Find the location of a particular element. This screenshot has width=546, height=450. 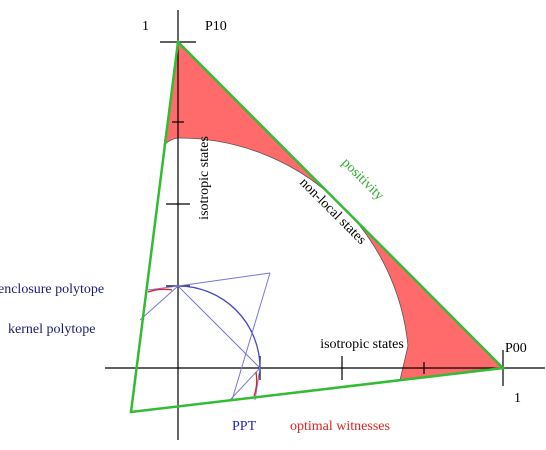

label: non-local states is located at coordinates (332, 211).